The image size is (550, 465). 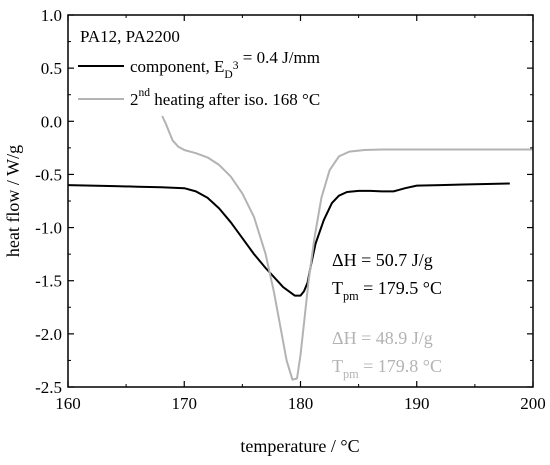 I want to click on y-tick-label: -2.5, so click(x=48, y=387).